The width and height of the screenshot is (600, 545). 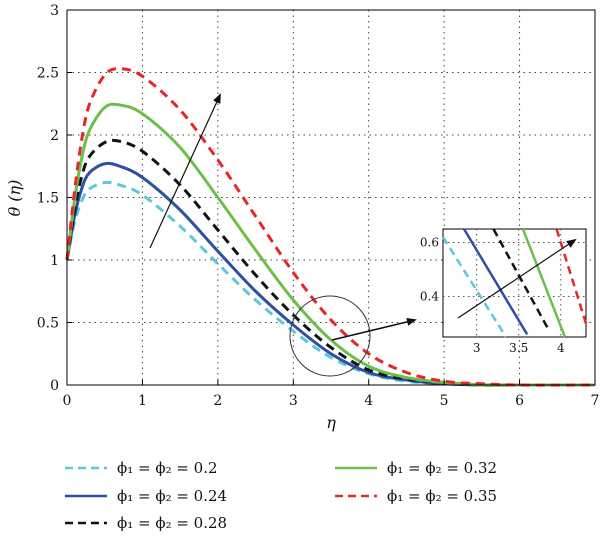 I want to click on x-tick-label: 6, so click(x=519, y=401).